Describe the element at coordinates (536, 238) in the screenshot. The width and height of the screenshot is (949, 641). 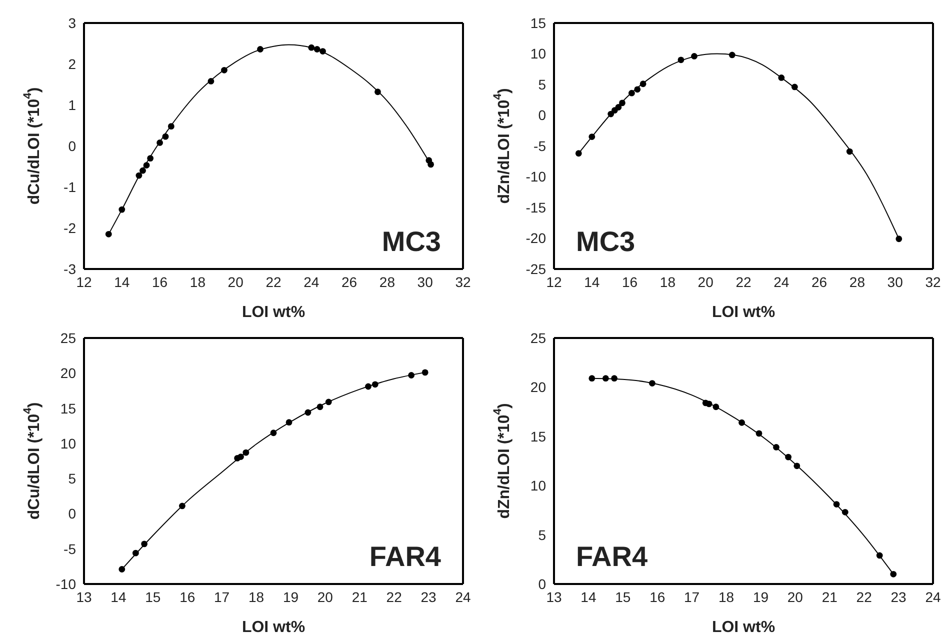
I see `y-tick-label: -20` at that location.